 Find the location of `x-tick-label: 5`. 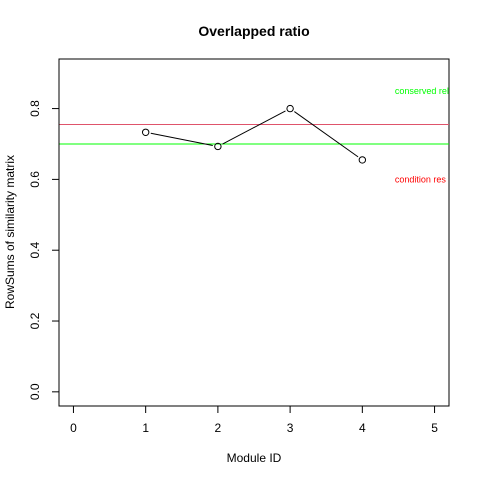

x-tick-label: 5 is located at coordinates (434, 428).